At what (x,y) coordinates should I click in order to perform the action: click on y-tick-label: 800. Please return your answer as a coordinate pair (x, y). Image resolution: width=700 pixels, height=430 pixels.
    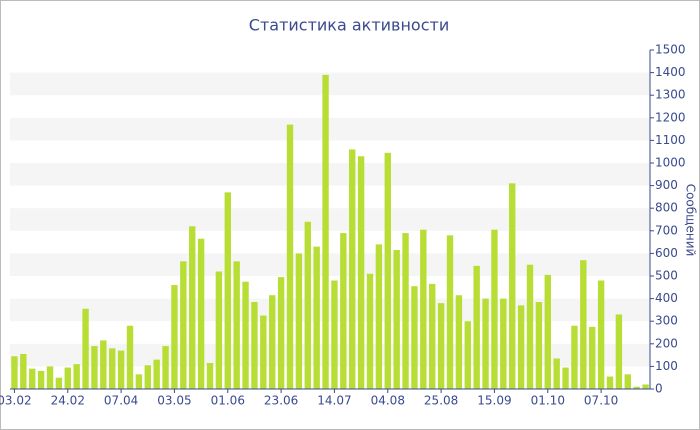
    Looking at the image, I should click on (666, 208).